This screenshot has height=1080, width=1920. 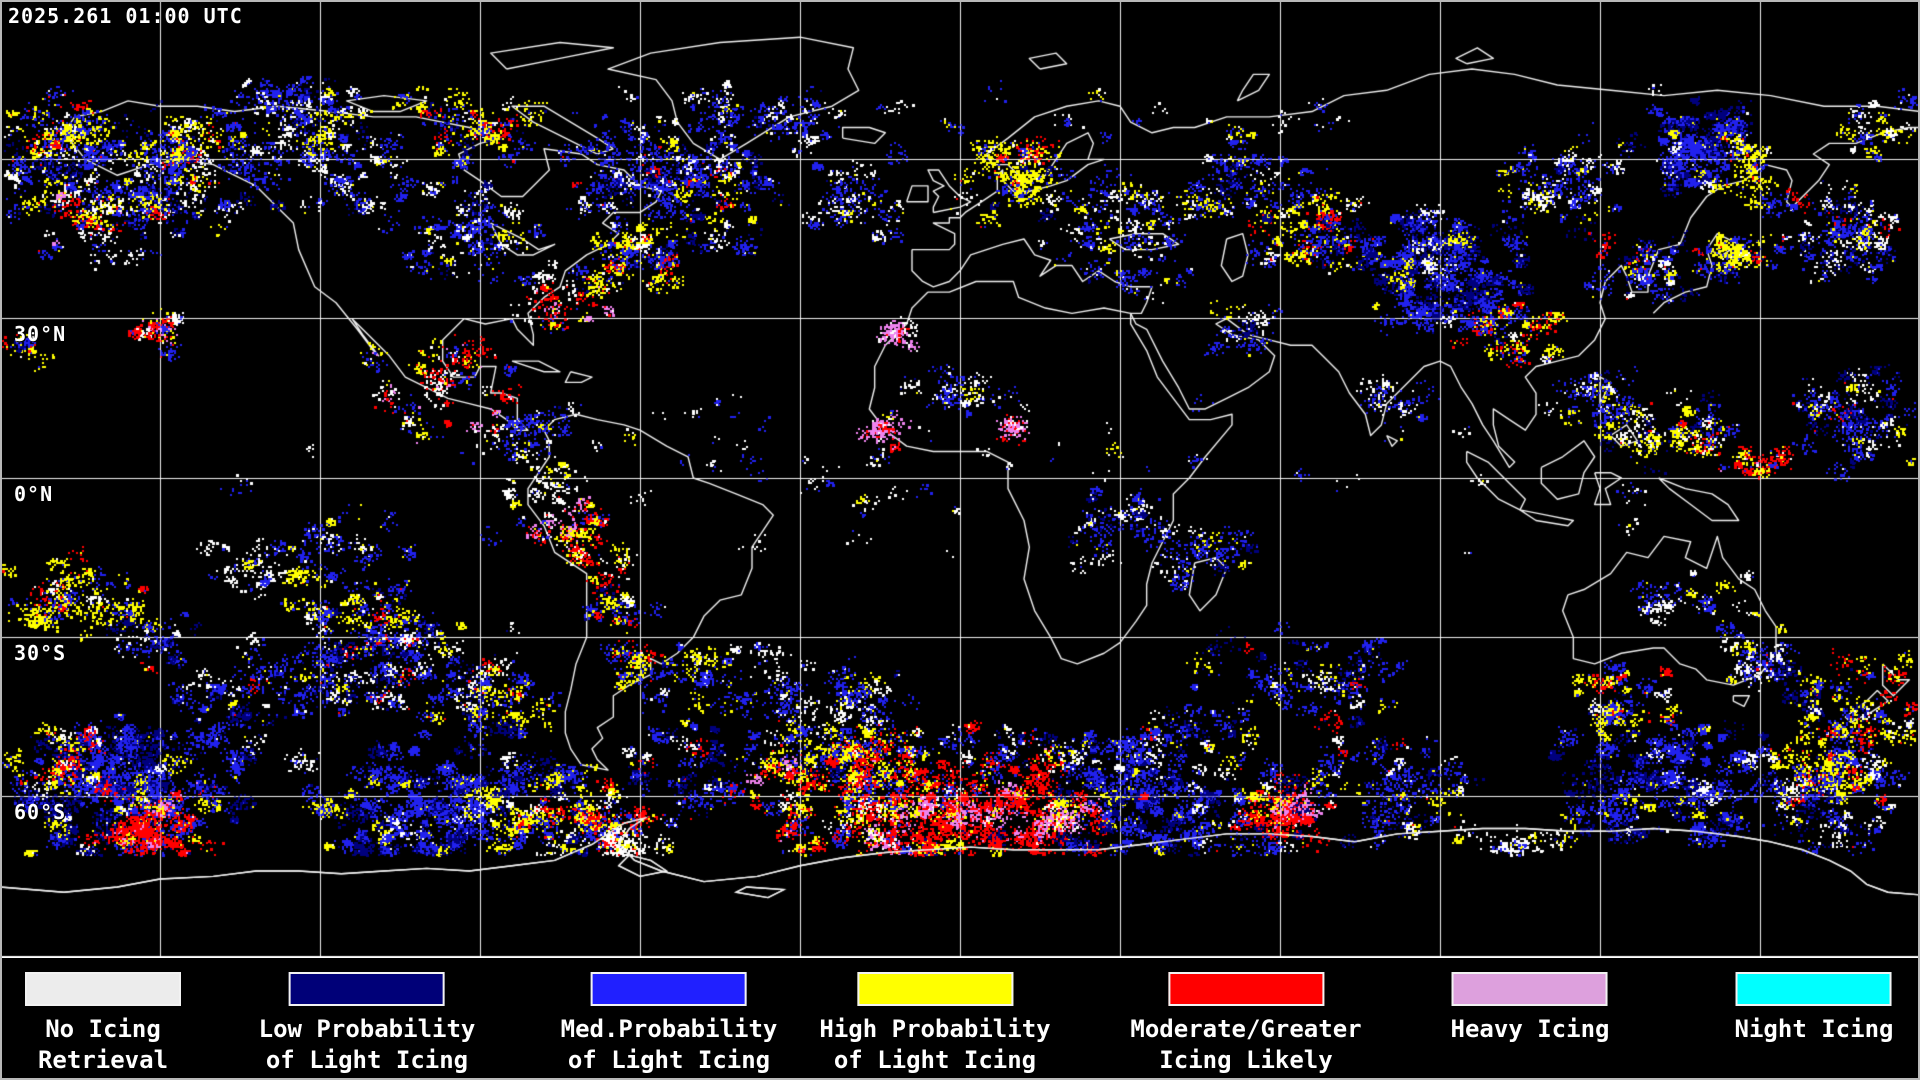 What do you see at coordinates (40, 812) in the screenshot?
I see `latitude-label: 60°S` at bounding box center [40, 812].